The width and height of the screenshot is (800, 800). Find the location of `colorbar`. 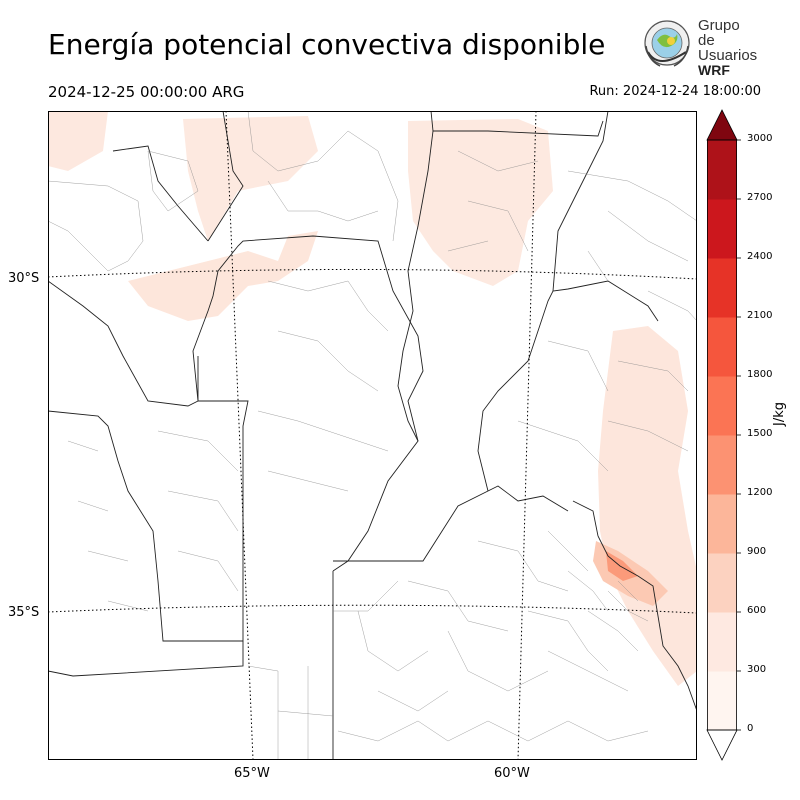

colorbar is located at coordinates (723, 435).